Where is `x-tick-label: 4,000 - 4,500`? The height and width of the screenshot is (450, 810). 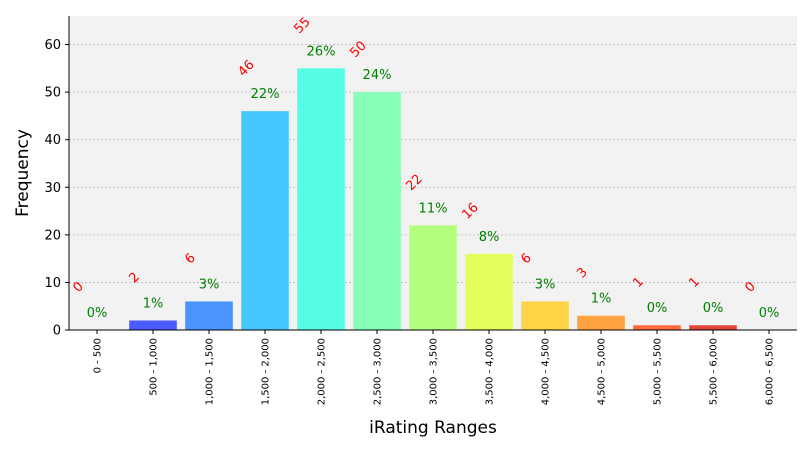
x-tick-label: 4,000 - 4,500 is located at coordinates (546, 371).